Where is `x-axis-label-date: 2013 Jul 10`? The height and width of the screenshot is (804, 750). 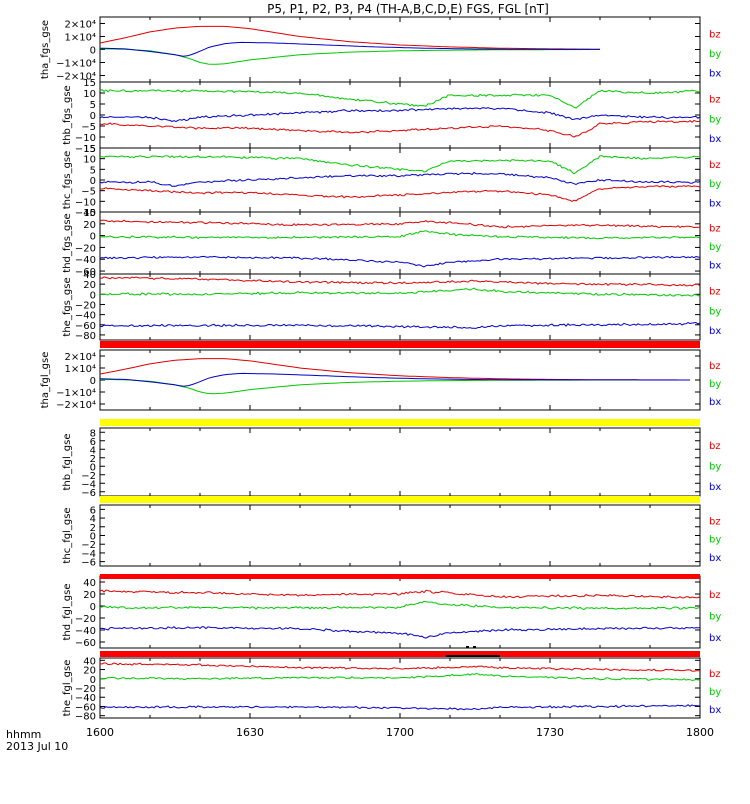 x-axis-label-date: 2013 Jul 10 is located at coordinates (37, 746).